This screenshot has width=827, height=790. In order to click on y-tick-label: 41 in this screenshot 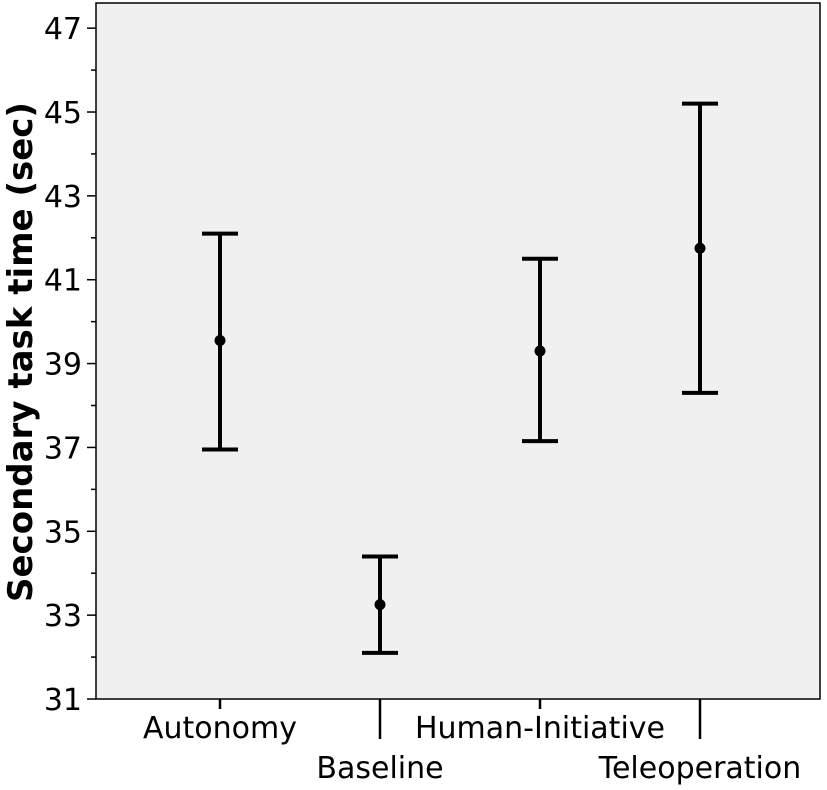, I will do `click(63, 281)`.